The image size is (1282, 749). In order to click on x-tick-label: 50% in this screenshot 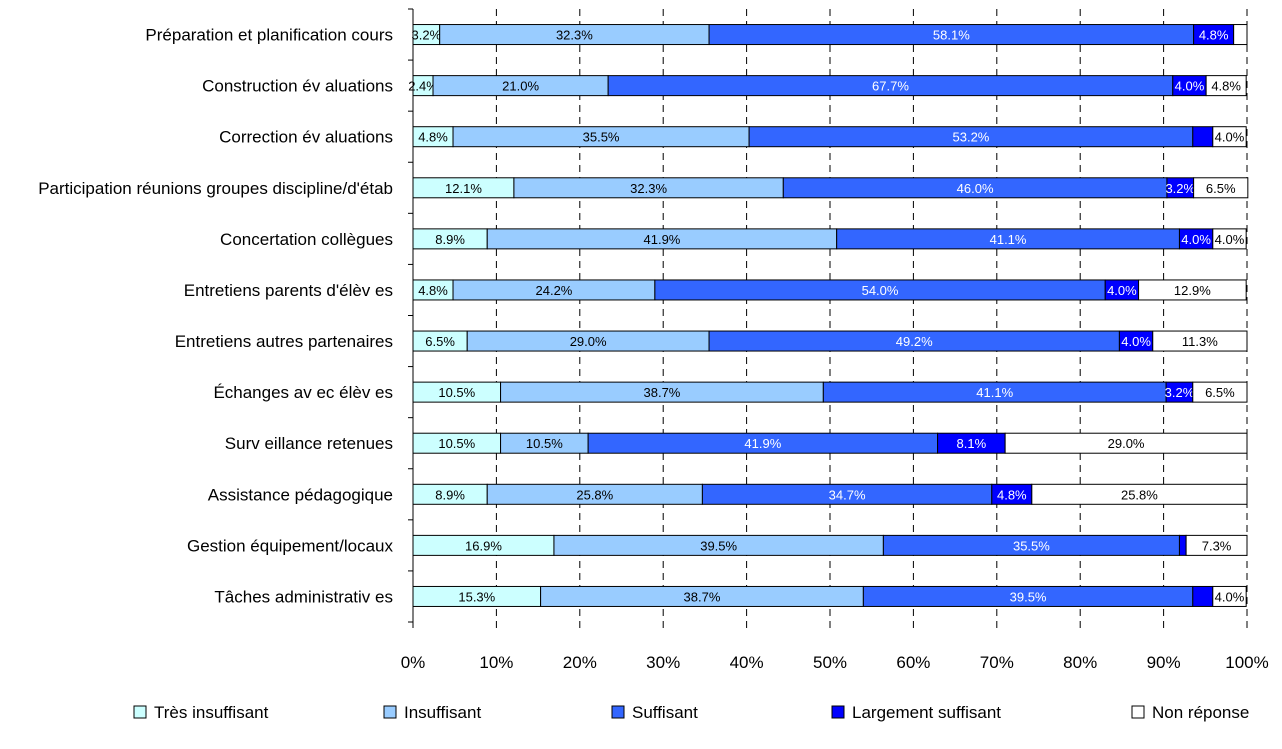, I will do `click(830, 662)`.